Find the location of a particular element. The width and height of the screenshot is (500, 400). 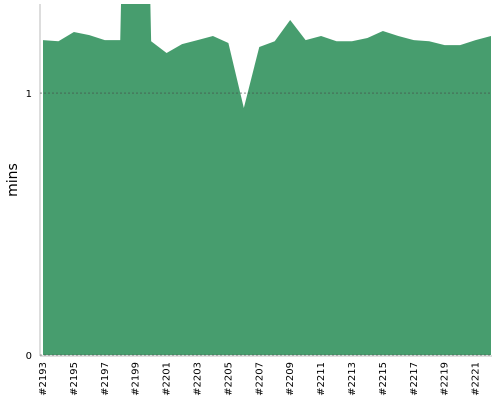

x-tick-label: #2211 is located at coordinates (321, 379).